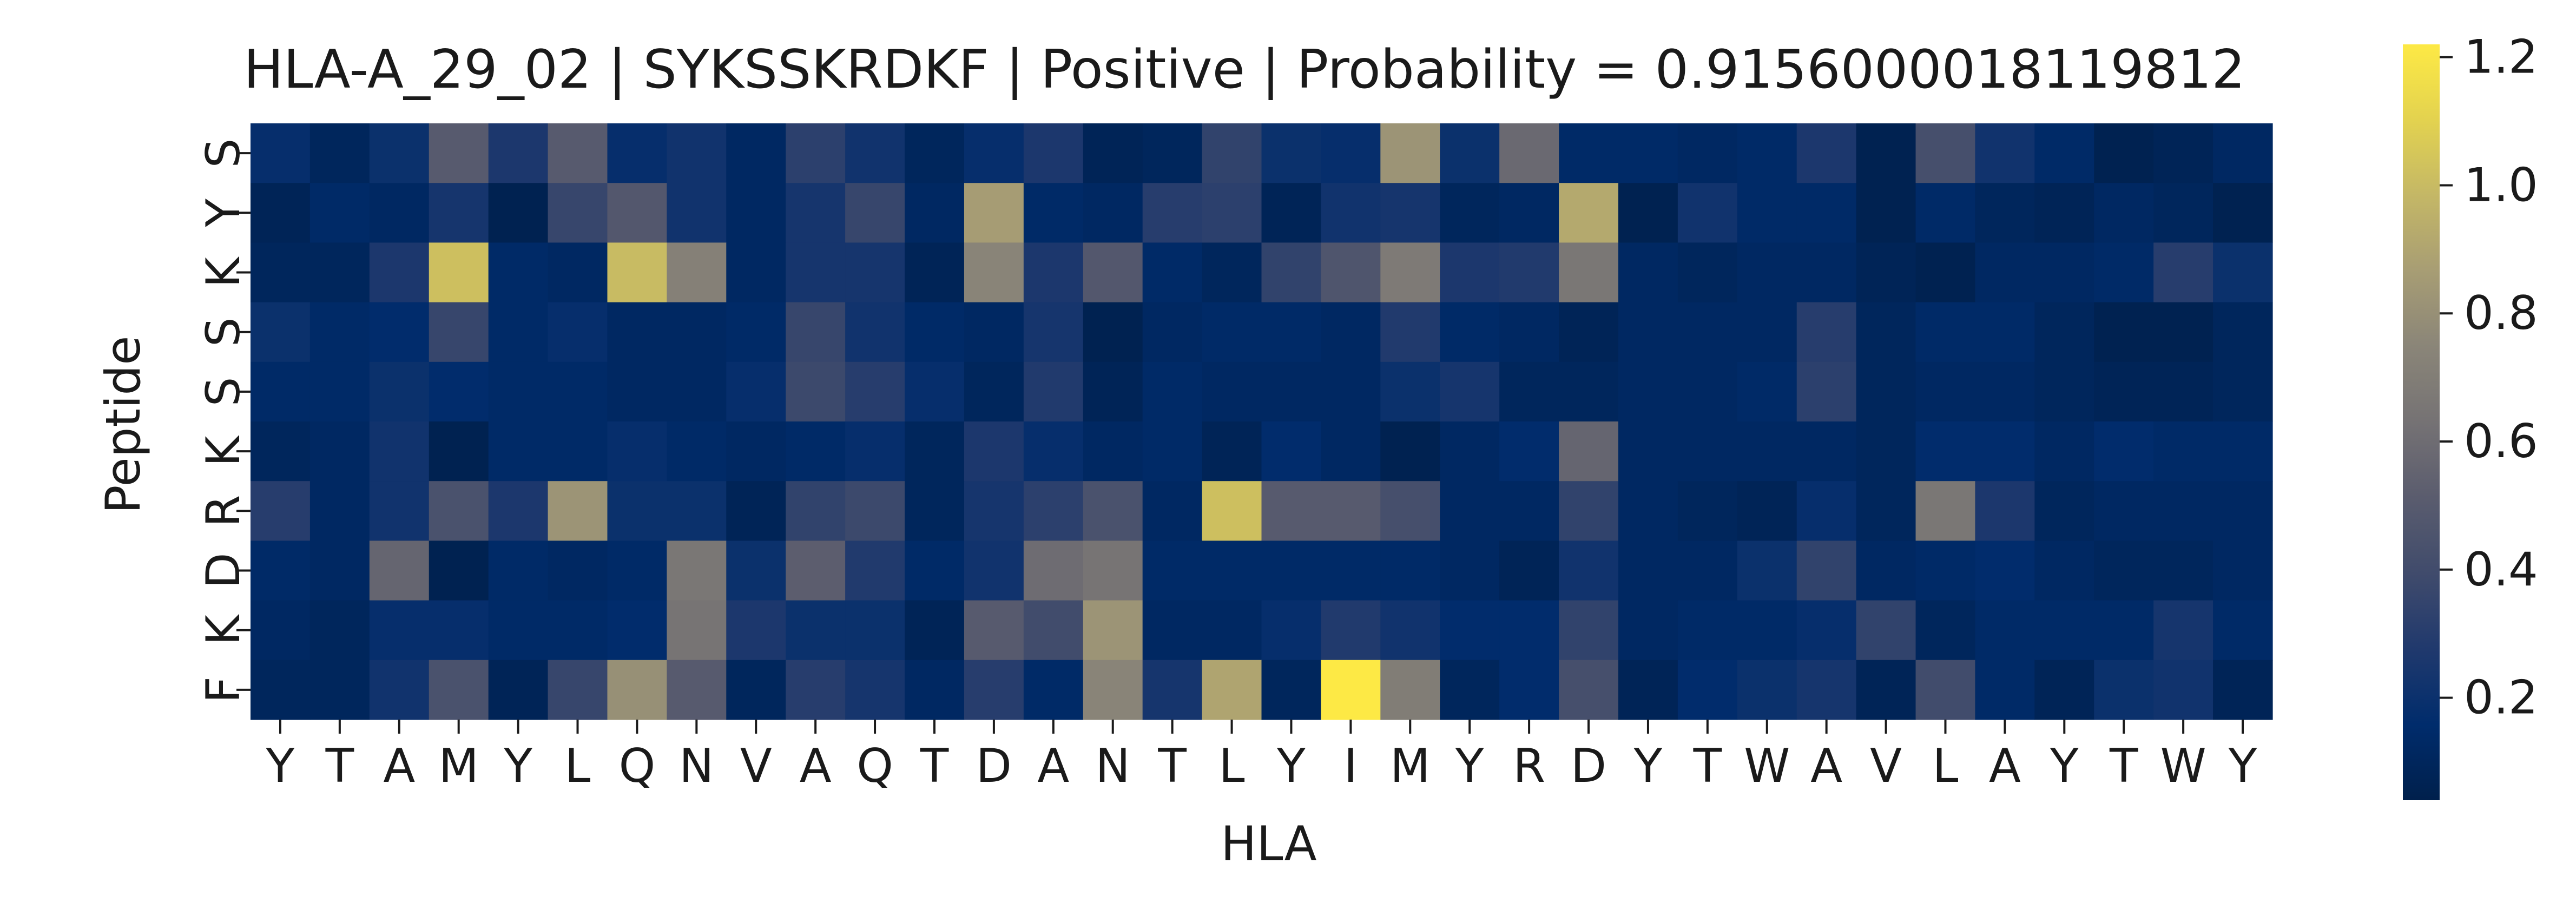 The height and width of the screenshot is (903, 2576). I want to click on y-tick-label: F, so click(223, 689).